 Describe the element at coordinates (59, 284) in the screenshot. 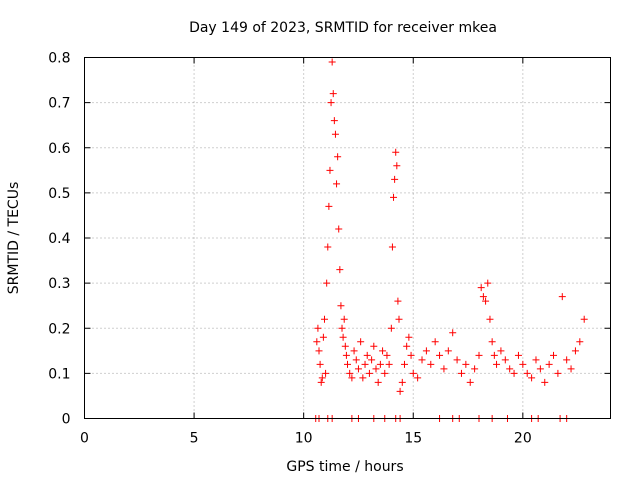

I see `y-tick-label: 0.3` at that location.